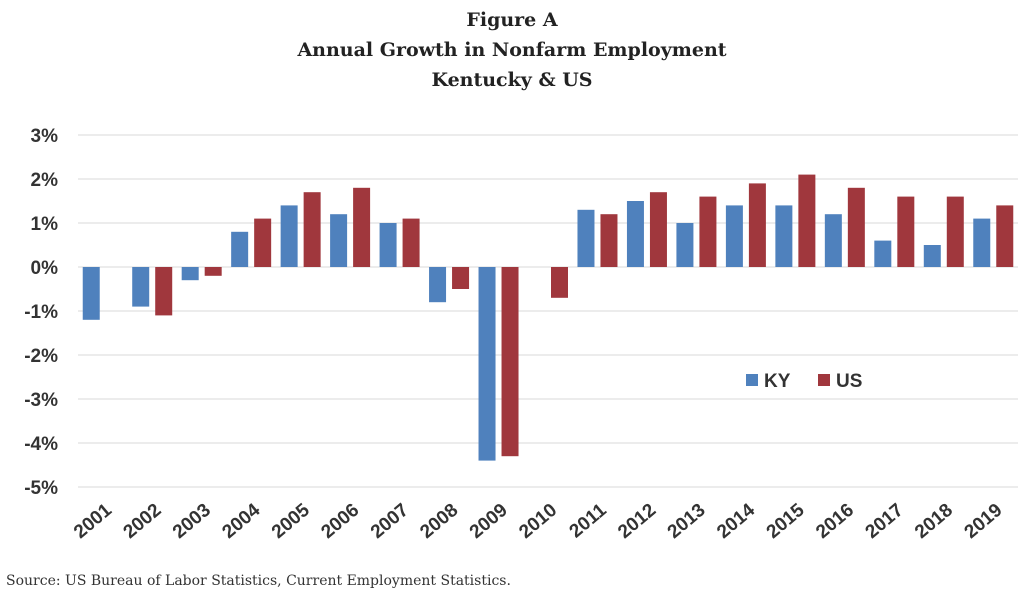 The image size is (1024, 596). What do you see at coordinates (906, 231) in the screenshot?
I see `bar-us-2017` at bounding box center [906, 231].